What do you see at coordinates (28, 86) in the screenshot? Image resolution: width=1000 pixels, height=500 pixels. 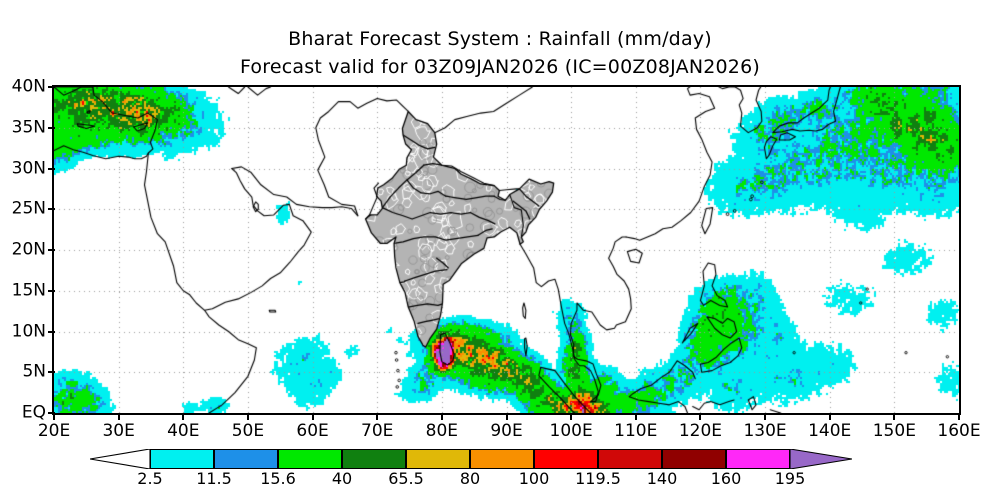 I see `y-axis-tick-label: 40N` at bounding box center [28, 86].